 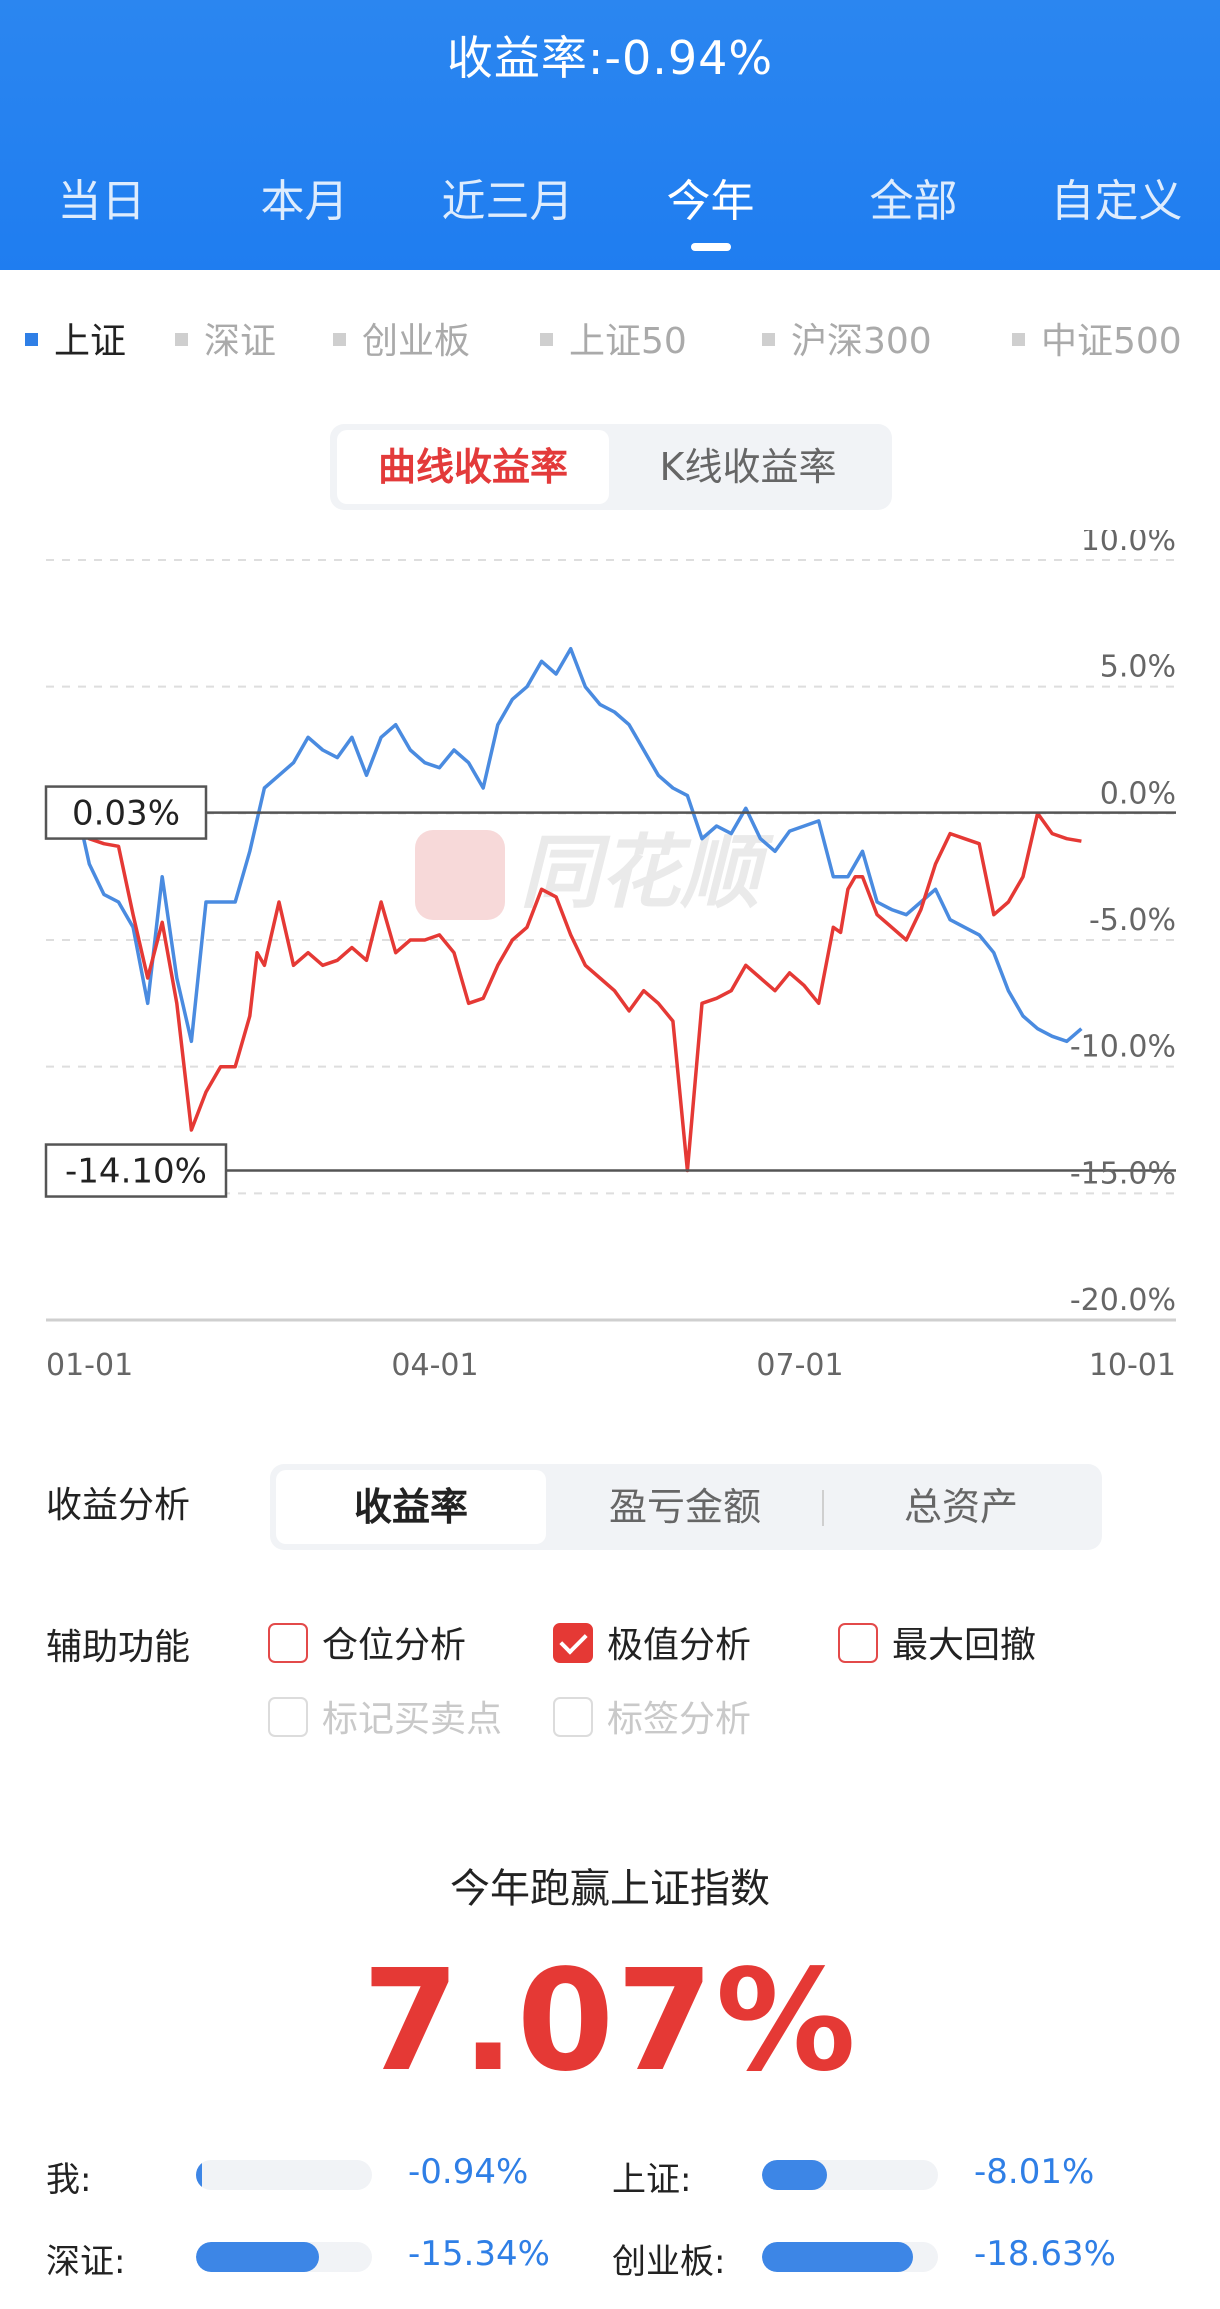 What do you see at coordinates (412, 1719) in the screenshot?
I see `checkbox-label: 标记买卖点` at bounding box center [412, 1719].